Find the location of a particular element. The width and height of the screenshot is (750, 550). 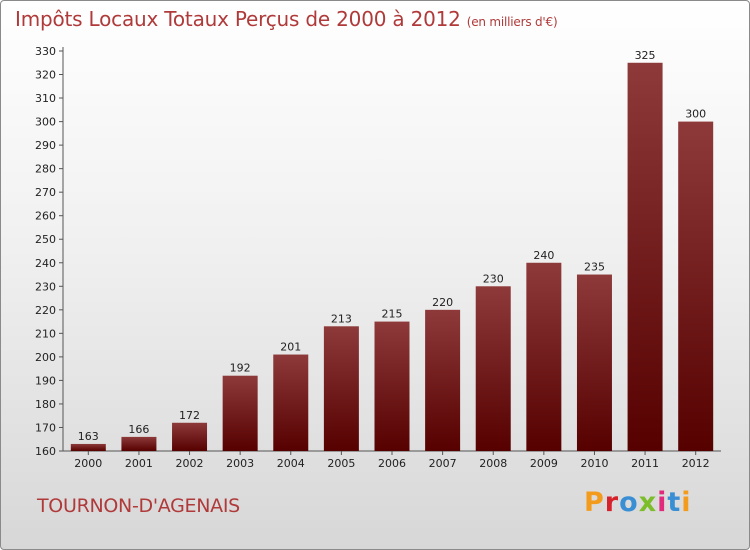

commune-name: TOURNON-D'AGENAIS is located at coordinates (138, 506).